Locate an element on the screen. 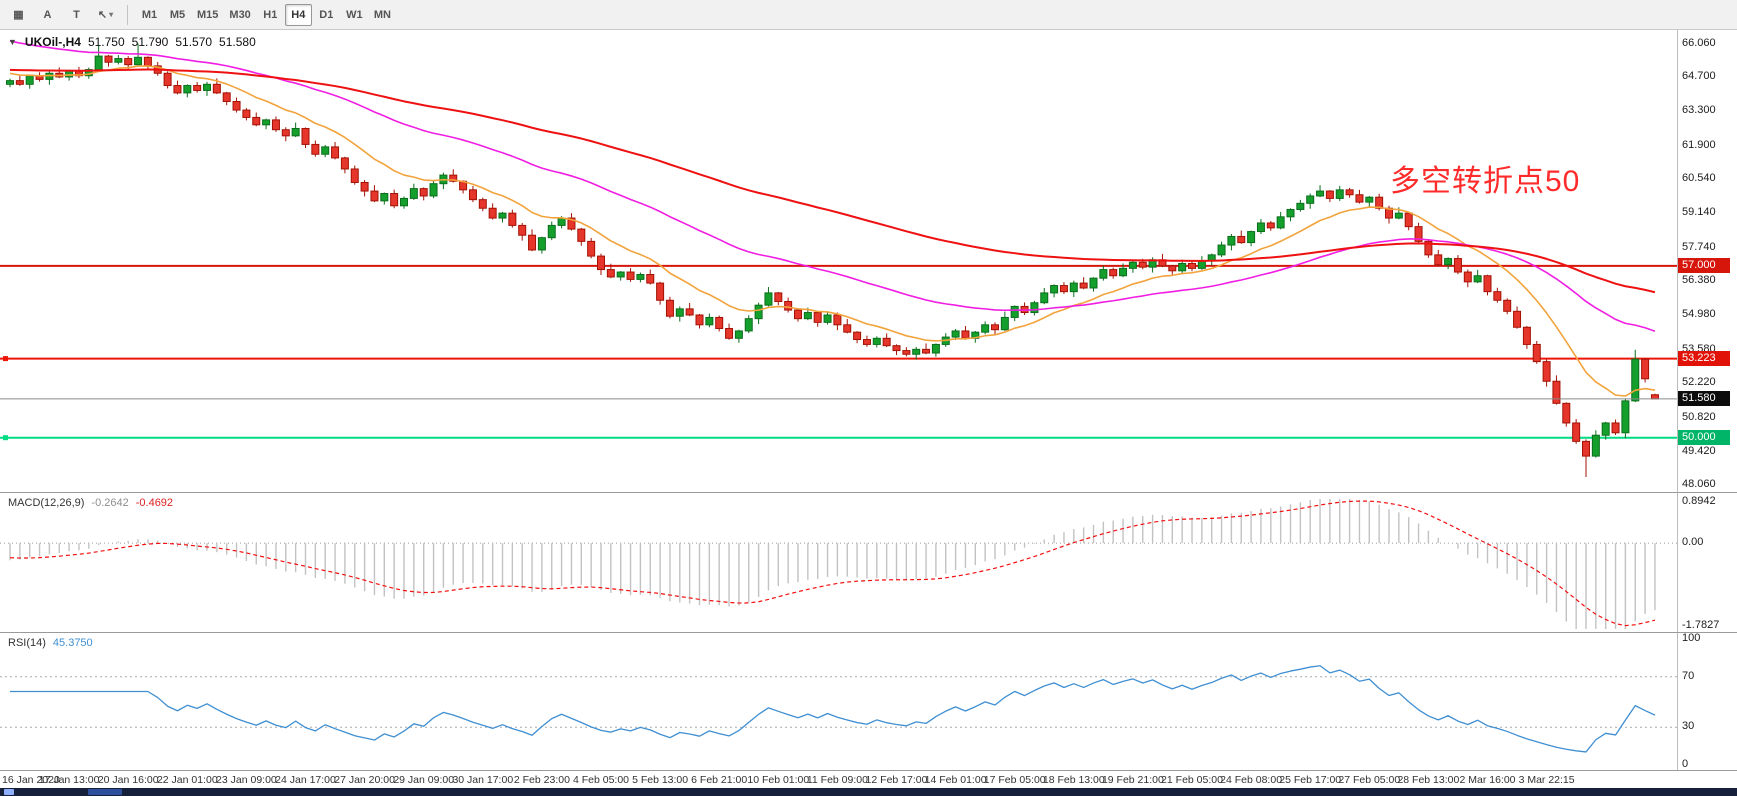  price-axis-label: 59.140 is located at coordinates (1699, 212).